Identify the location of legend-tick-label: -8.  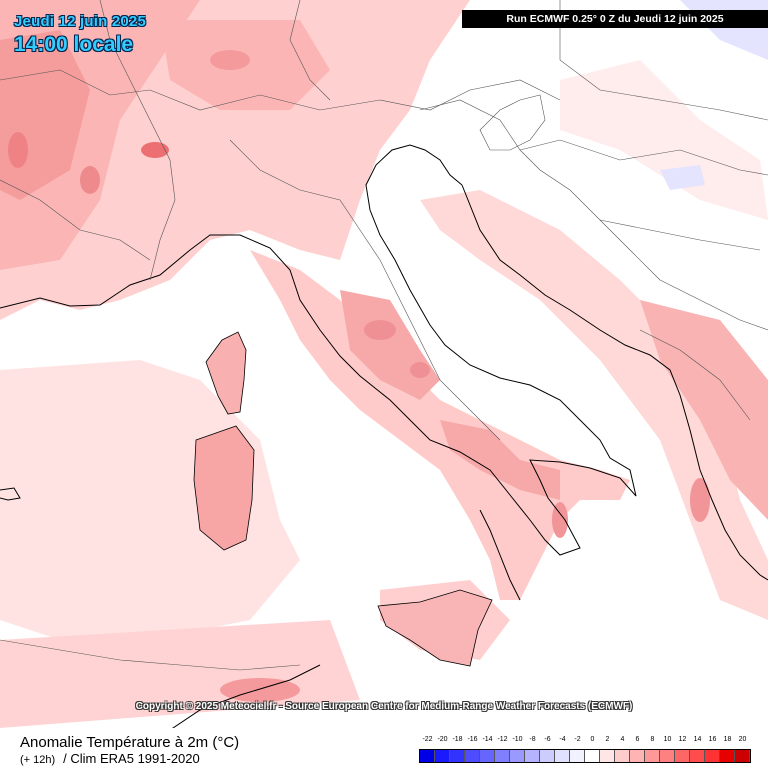
(532, 739).